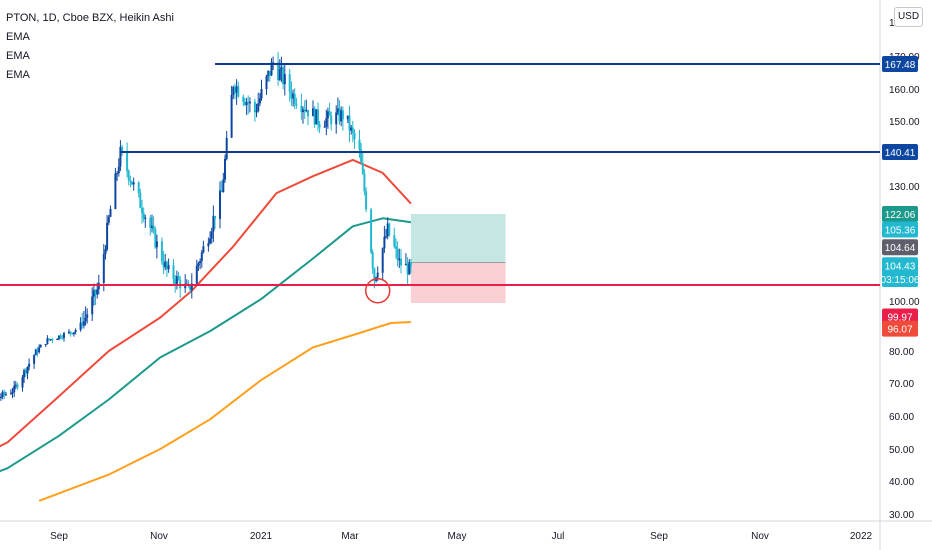  Describe the element at coordinates (901, 482) in the screenshot. I see `y-tick-label: 40.00` at that location.